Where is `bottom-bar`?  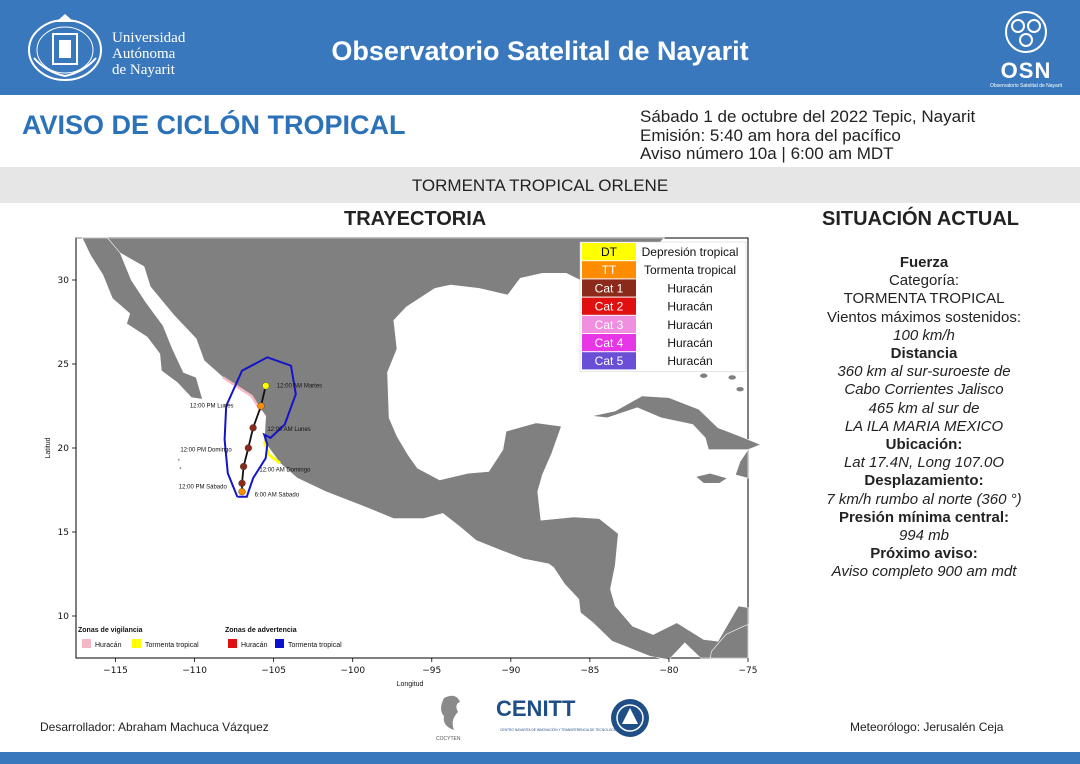 bottom-bar is located at coordinates (540, 758).